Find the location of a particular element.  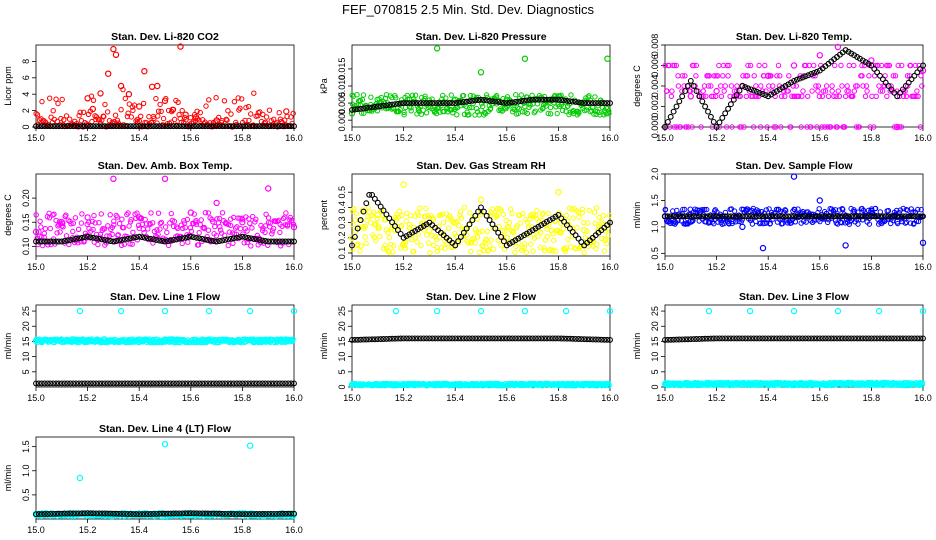

background-points is located at coordinates (165, 229).